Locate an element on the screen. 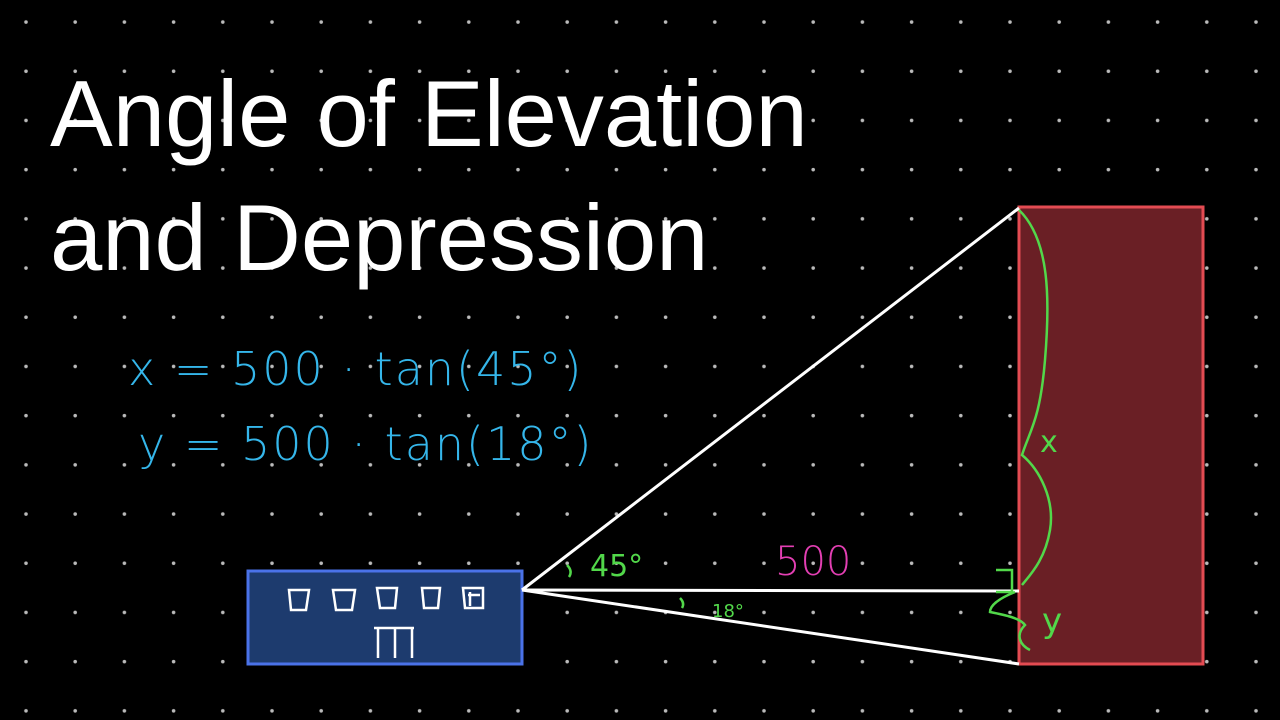 Image resolution: width=1280 pixels, height=720 pixels. equation-x: x = 500 · tan(45°) is located at coordinates (355, 369).